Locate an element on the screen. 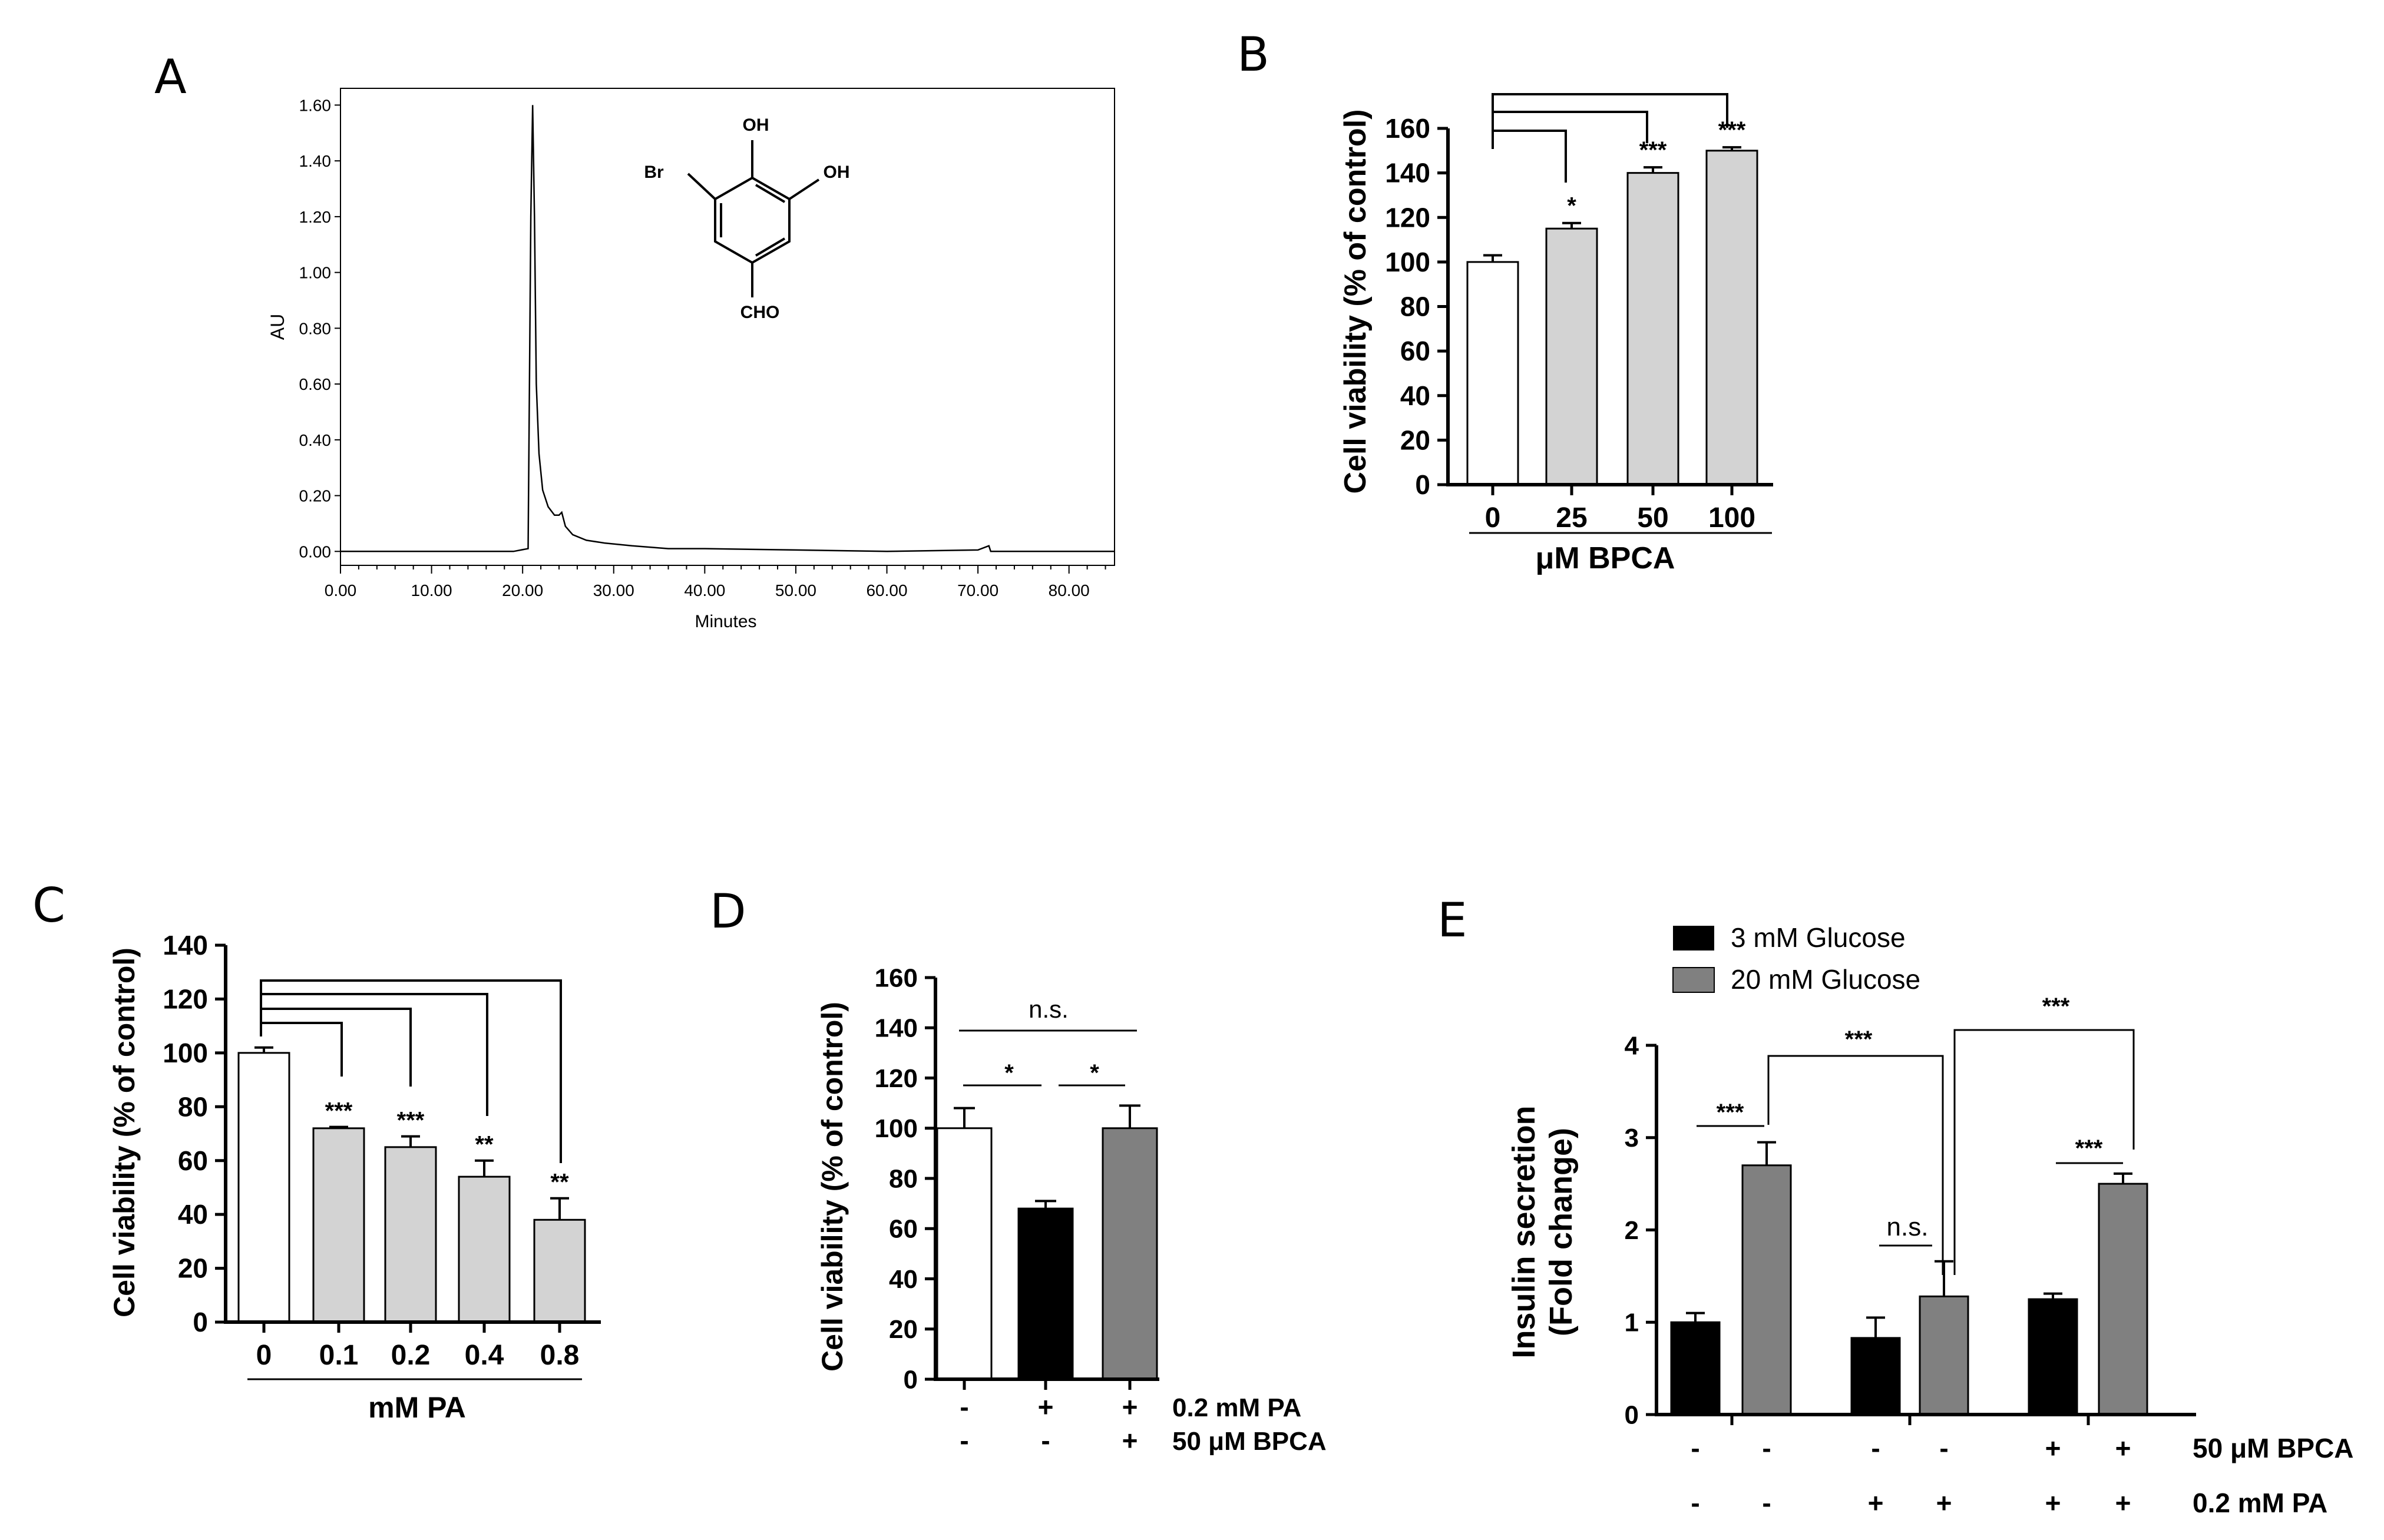 Image resolution: width=2384 pixels, height=1540 pixels. viability-pa-bpca-y-tick-label: 40 is located at coordinates (903, 1279).